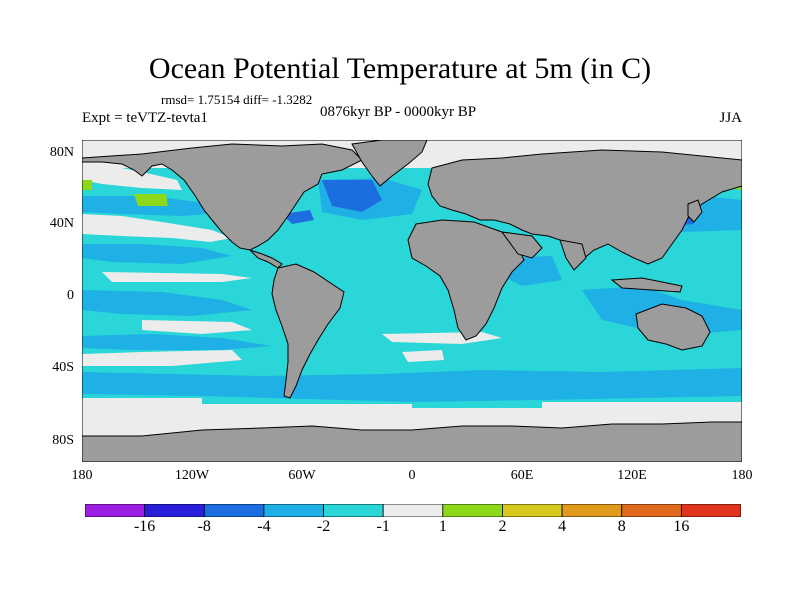  I want to click on natl-strong-neg, so click(352, 196).